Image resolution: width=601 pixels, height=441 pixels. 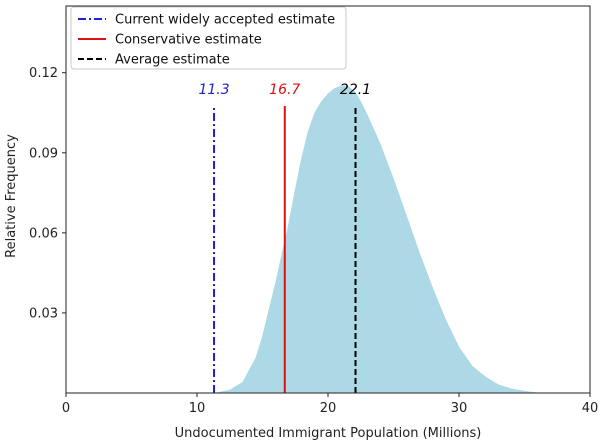 I want to click on legend-label-2: Average estimate, so click(x=172, y=60).